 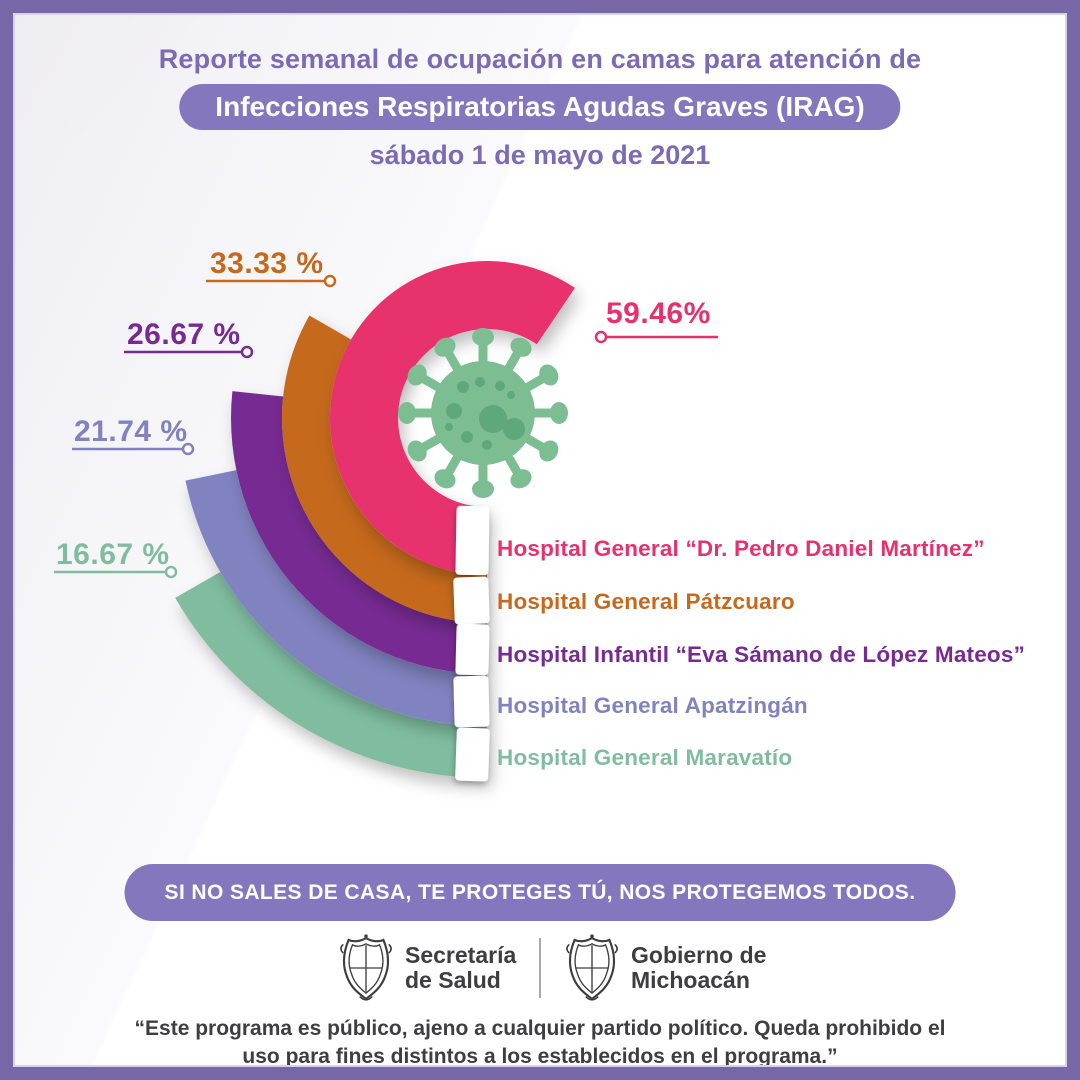 What do you see at coordinates (131, 431) in the screenshot?
I see `percent-label-3: 21.74 %` at bounding box center [131, 431].